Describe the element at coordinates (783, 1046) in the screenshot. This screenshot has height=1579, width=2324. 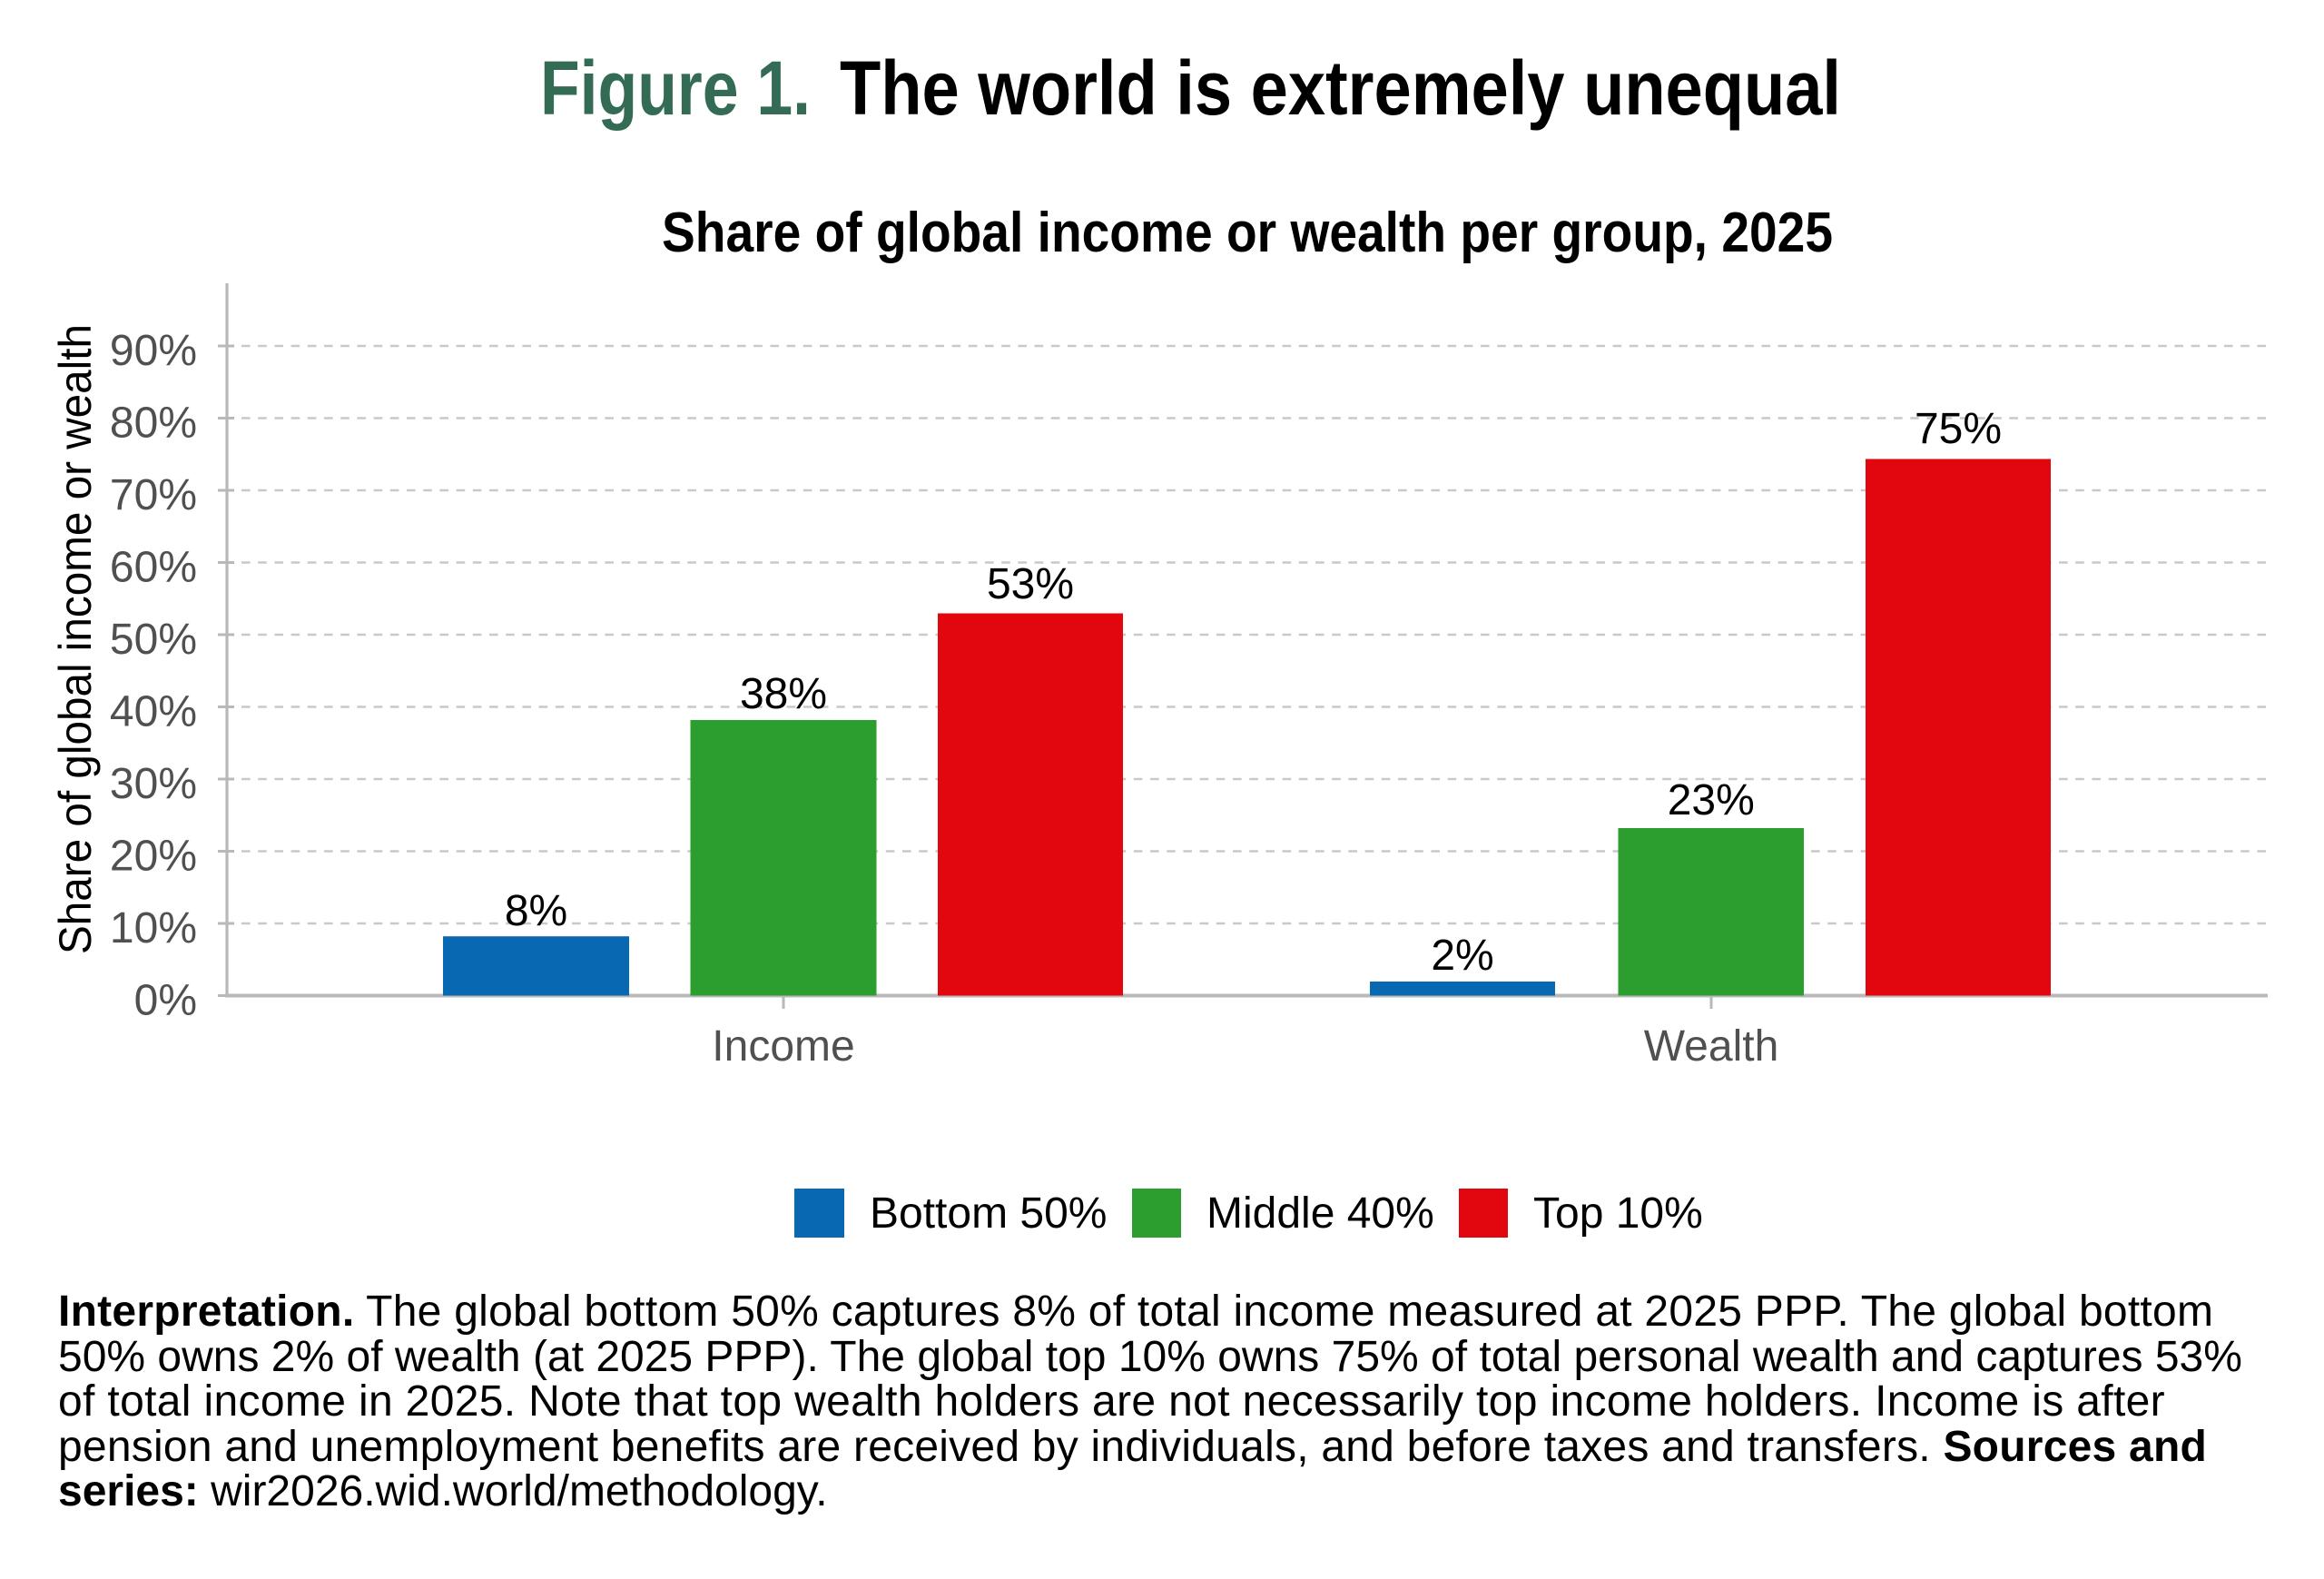
I see `svg-text: Income` at that location.